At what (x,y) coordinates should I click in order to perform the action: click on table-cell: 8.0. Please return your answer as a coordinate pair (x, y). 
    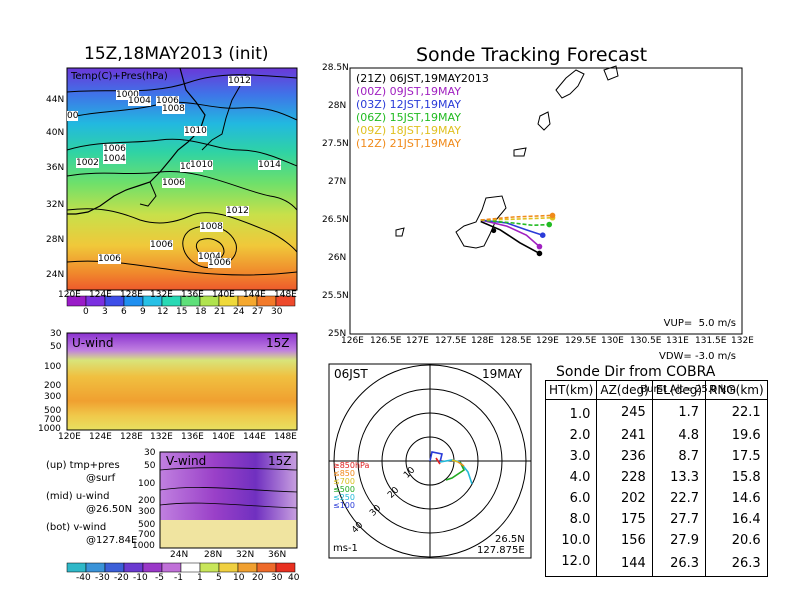
    Looking at the image, I should click on (571, 519).